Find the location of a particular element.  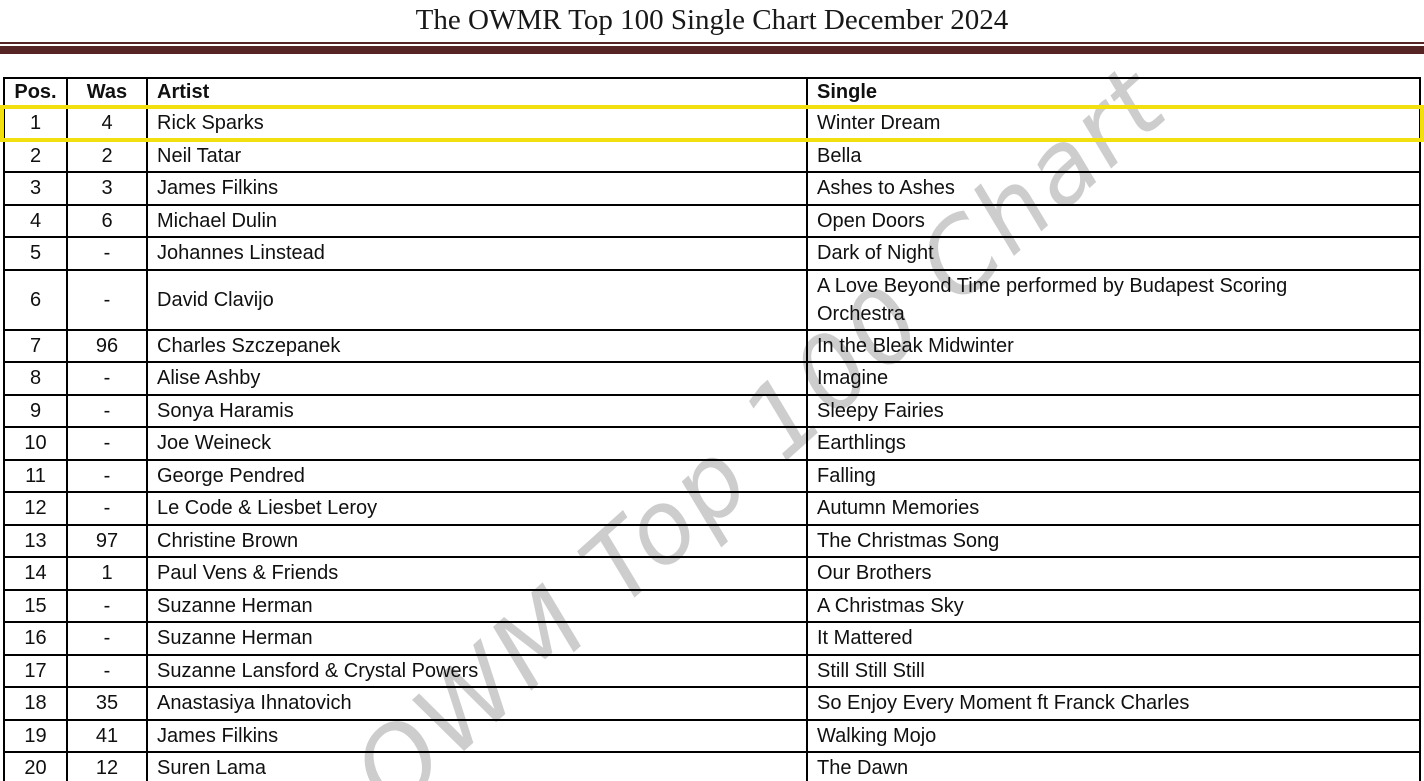

cell-pos-text: 9 is located at coordinates (35, 410).